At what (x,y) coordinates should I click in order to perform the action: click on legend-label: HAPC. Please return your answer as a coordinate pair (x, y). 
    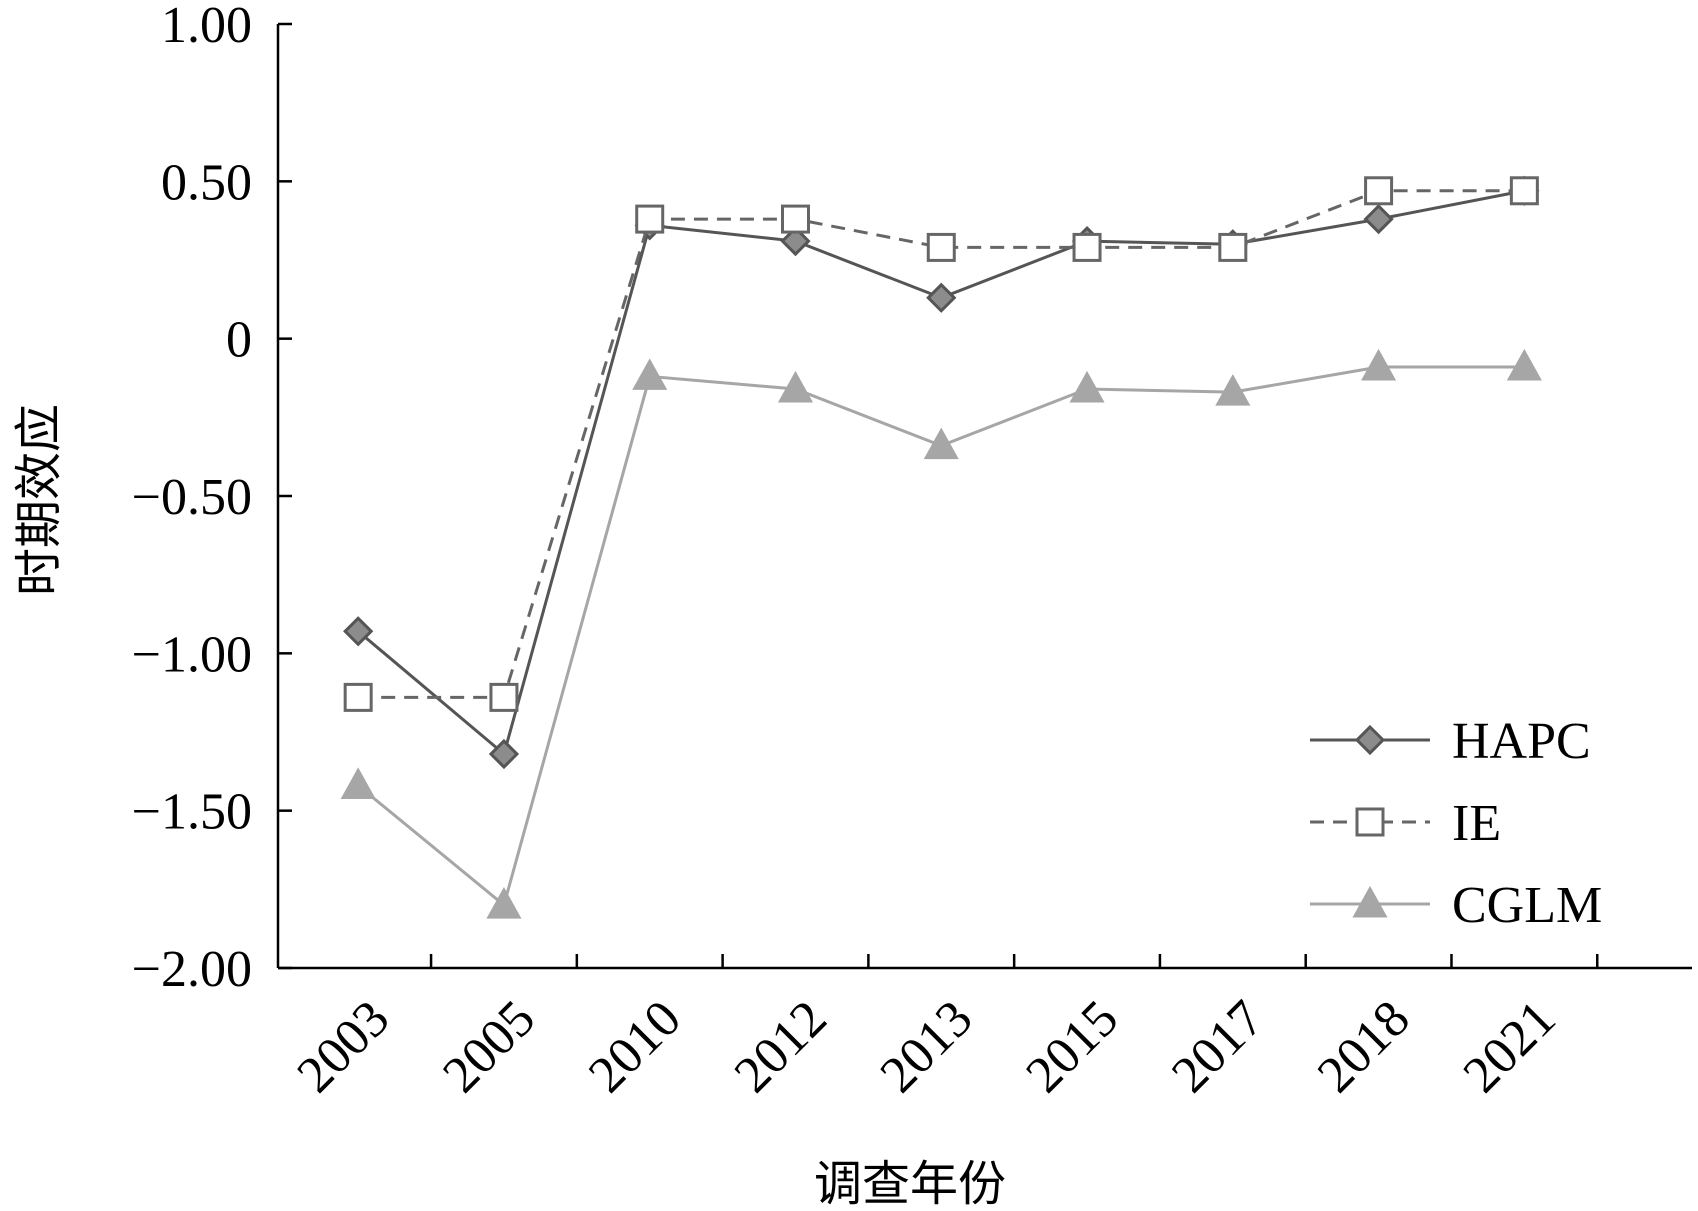
    Looking at the image, I should click on (1521, 741).